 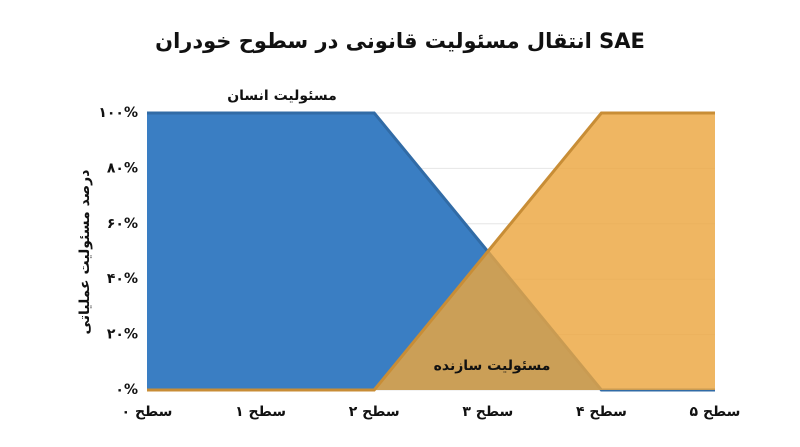 What do you see at coordinates (147, 412) in the screenshot?
I see `x-tick-label: سطح ٠` at bounding box center [147, 412].